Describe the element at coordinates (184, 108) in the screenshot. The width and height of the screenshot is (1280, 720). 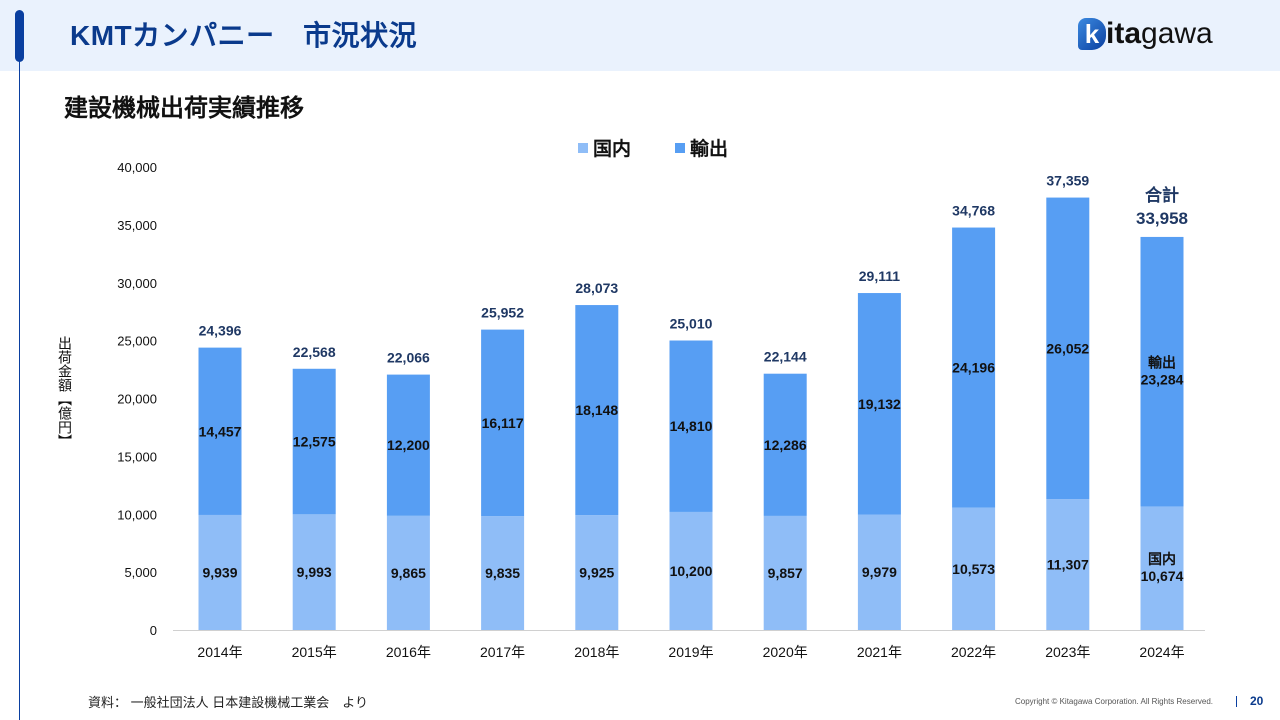
I see `chart-subtitle: 建設機械出荷実績推移` at that location.